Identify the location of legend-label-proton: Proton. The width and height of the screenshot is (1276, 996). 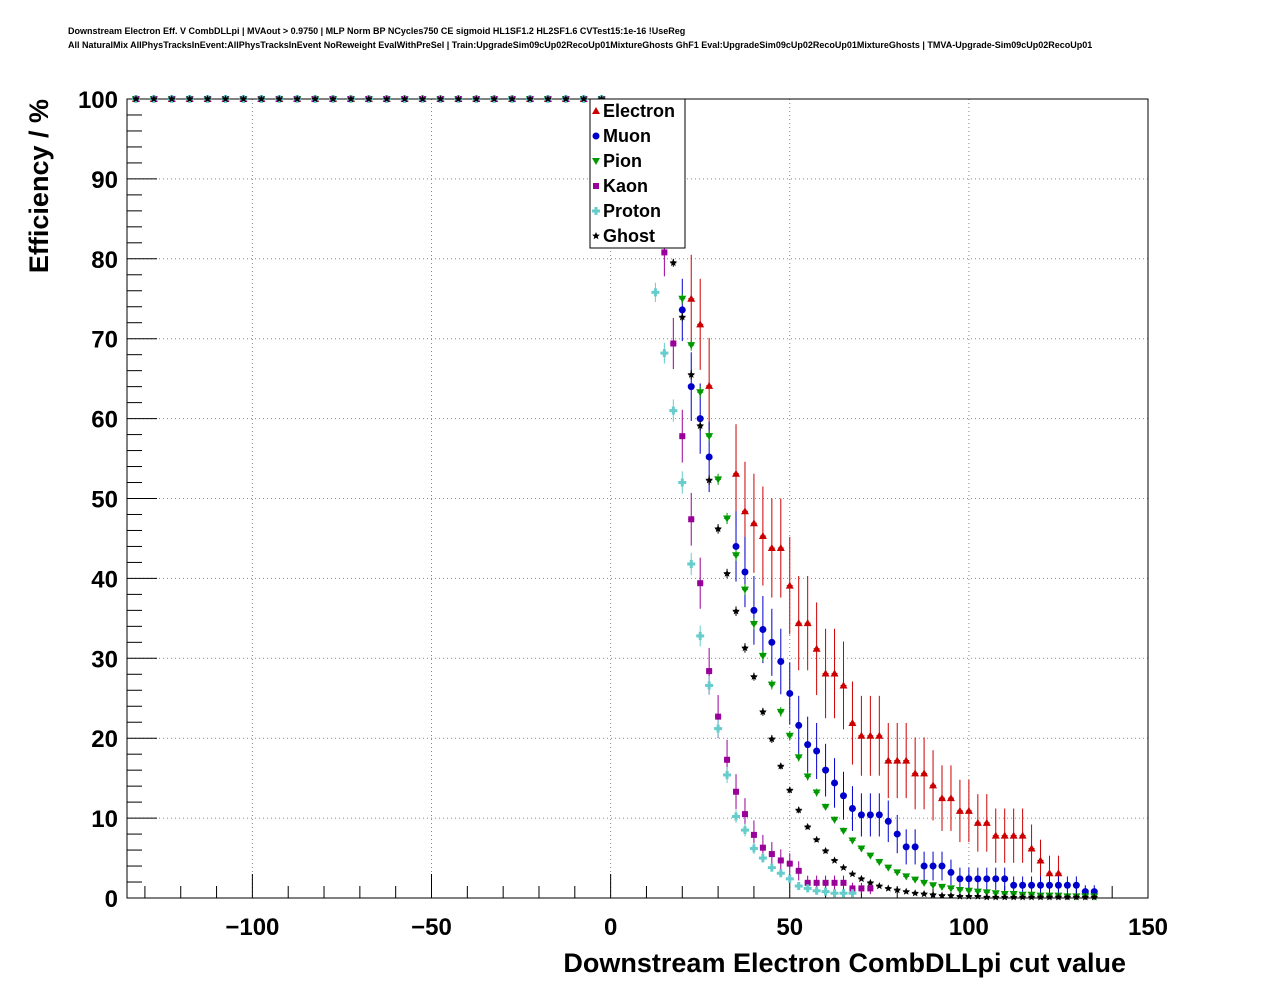
(632, 211).